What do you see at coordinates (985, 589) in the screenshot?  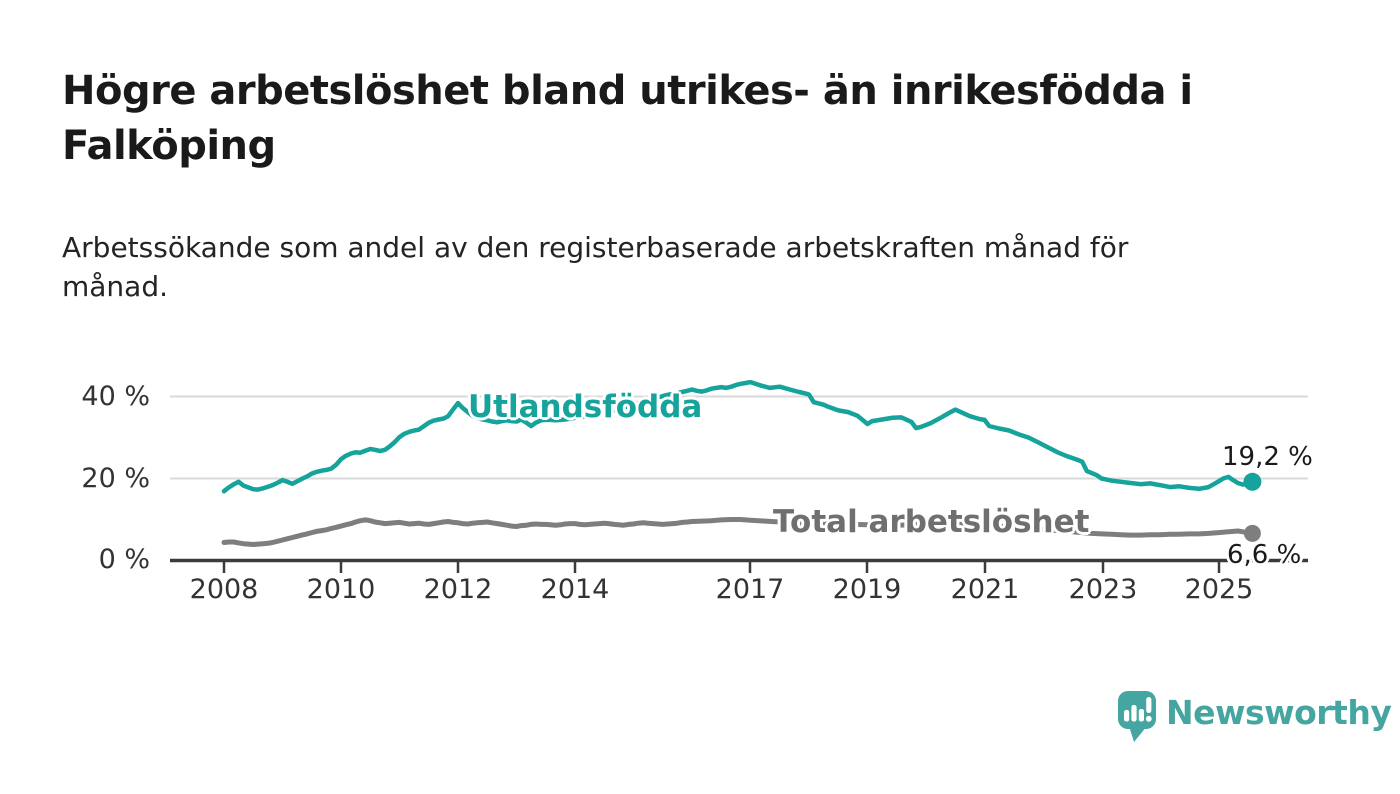 I see `x-tick-label-2021: 2021` at bounding box center [985, 589].